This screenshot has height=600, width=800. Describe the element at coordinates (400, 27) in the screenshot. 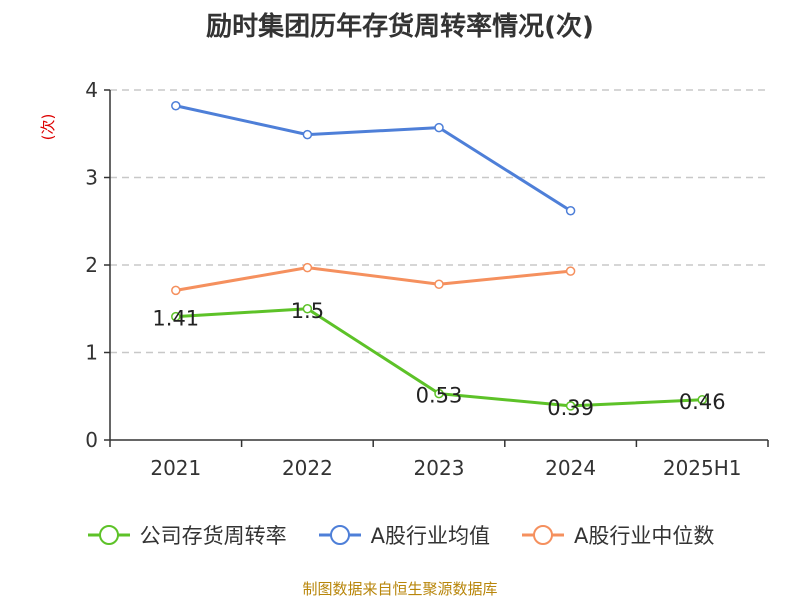

I see `chart-title: 励时集团历年存货周转率情况(次)` at that location.